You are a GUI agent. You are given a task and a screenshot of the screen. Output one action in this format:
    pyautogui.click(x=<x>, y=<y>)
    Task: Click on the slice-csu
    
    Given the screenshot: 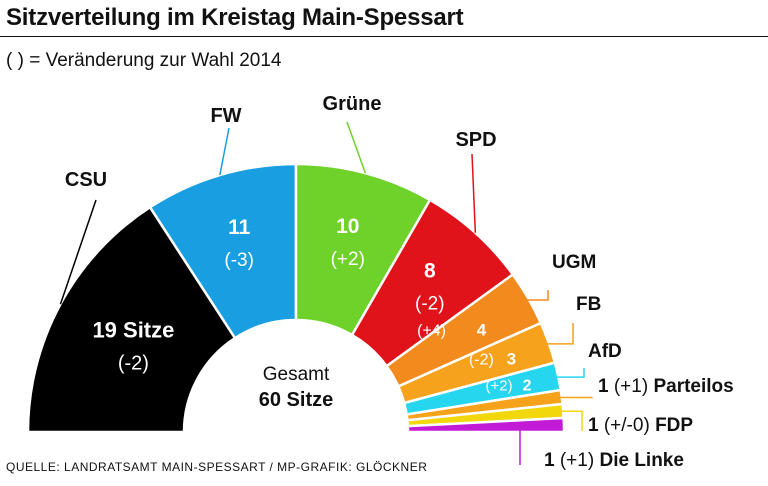 What is the action you would take?
    pyautogui.click(x=131, y=319)
    